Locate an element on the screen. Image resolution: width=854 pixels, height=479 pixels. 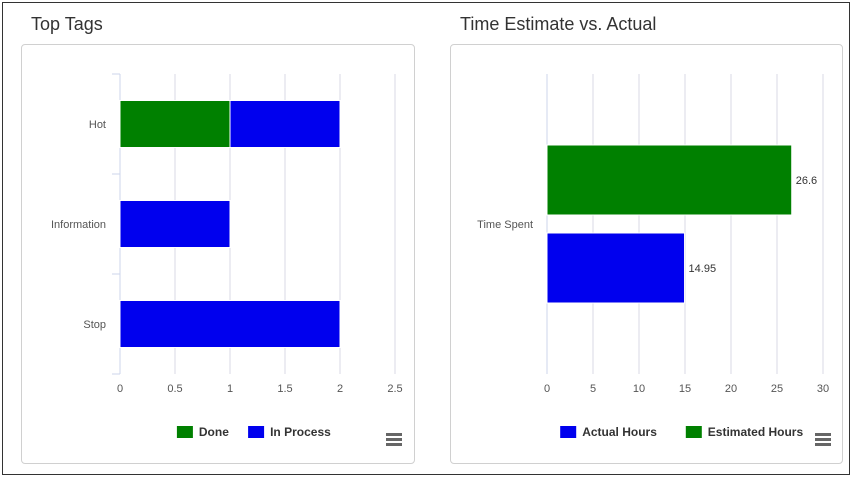
bar-time-spent-actual-hours is located at coordinates (616, 268).